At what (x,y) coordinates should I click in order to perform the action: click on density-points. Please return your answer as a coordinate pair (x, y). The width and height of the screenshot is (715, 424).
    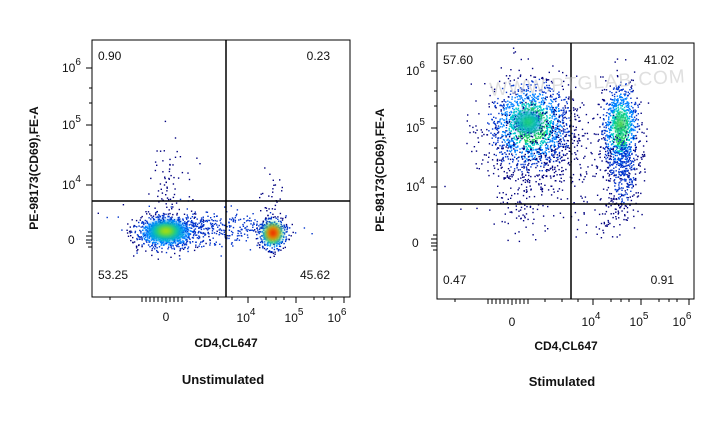
    Looking at the image, I should click on (547, 145).